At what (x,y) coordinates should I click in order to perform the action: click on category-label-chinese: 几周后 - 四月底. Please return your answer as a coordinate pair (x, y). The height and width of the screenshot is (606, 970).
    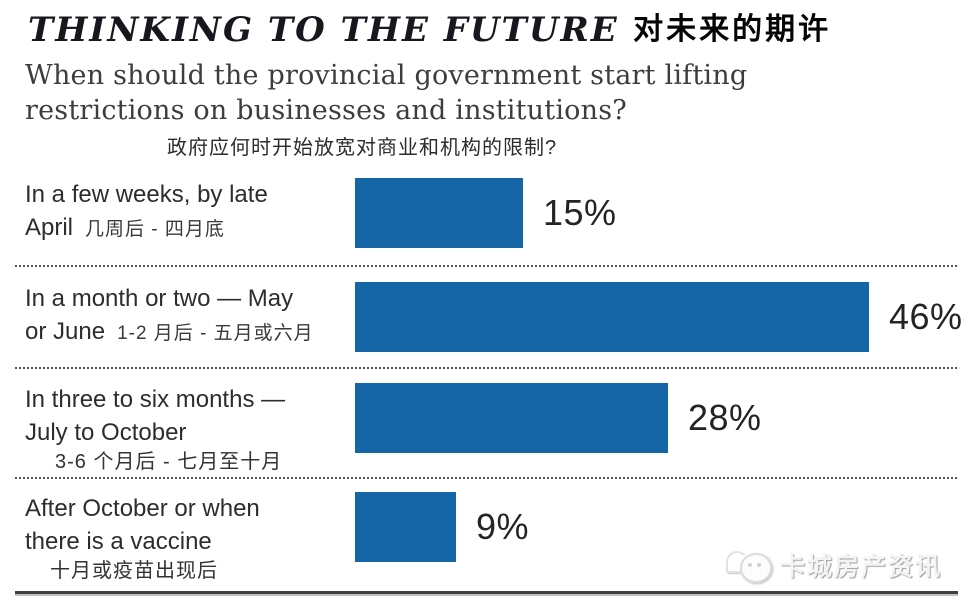
    Looking at the image, I should click on (155, 229).